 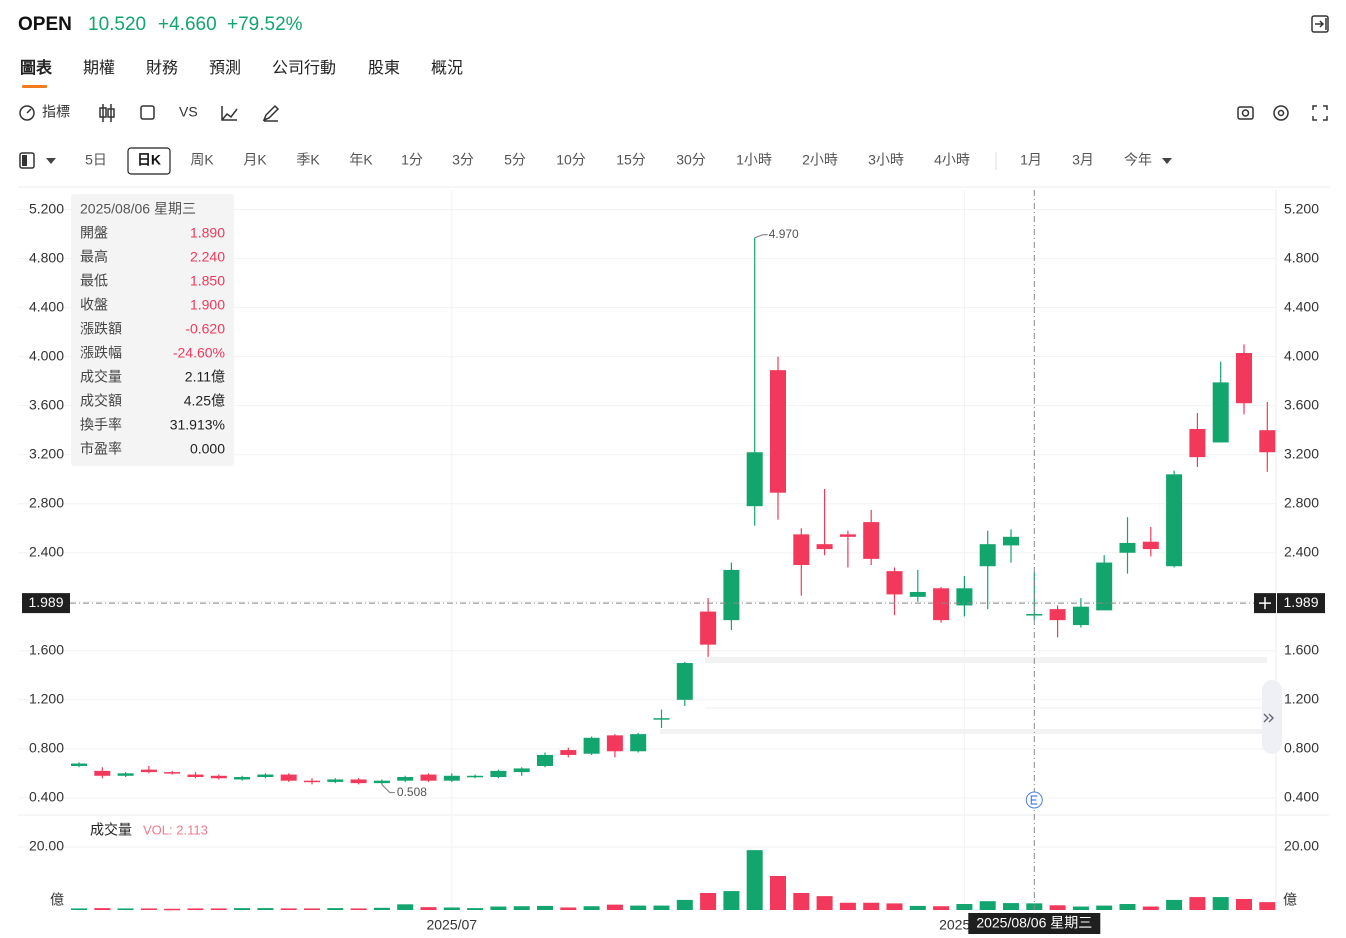 What do you see at coordinates (175, 829) in the screenshot?
I see `vol-label: VOL: 2.113` at bounding box center [175, 829].